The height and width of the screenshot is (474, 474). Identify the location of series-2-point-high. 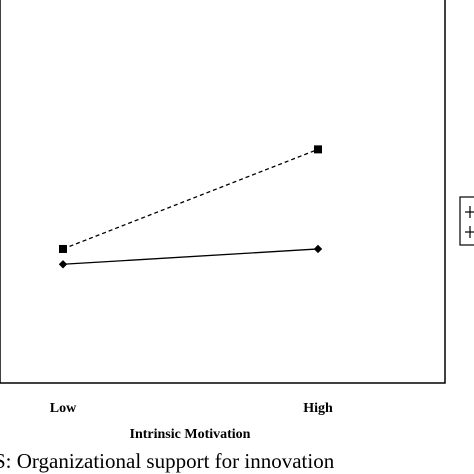
(318, 249).